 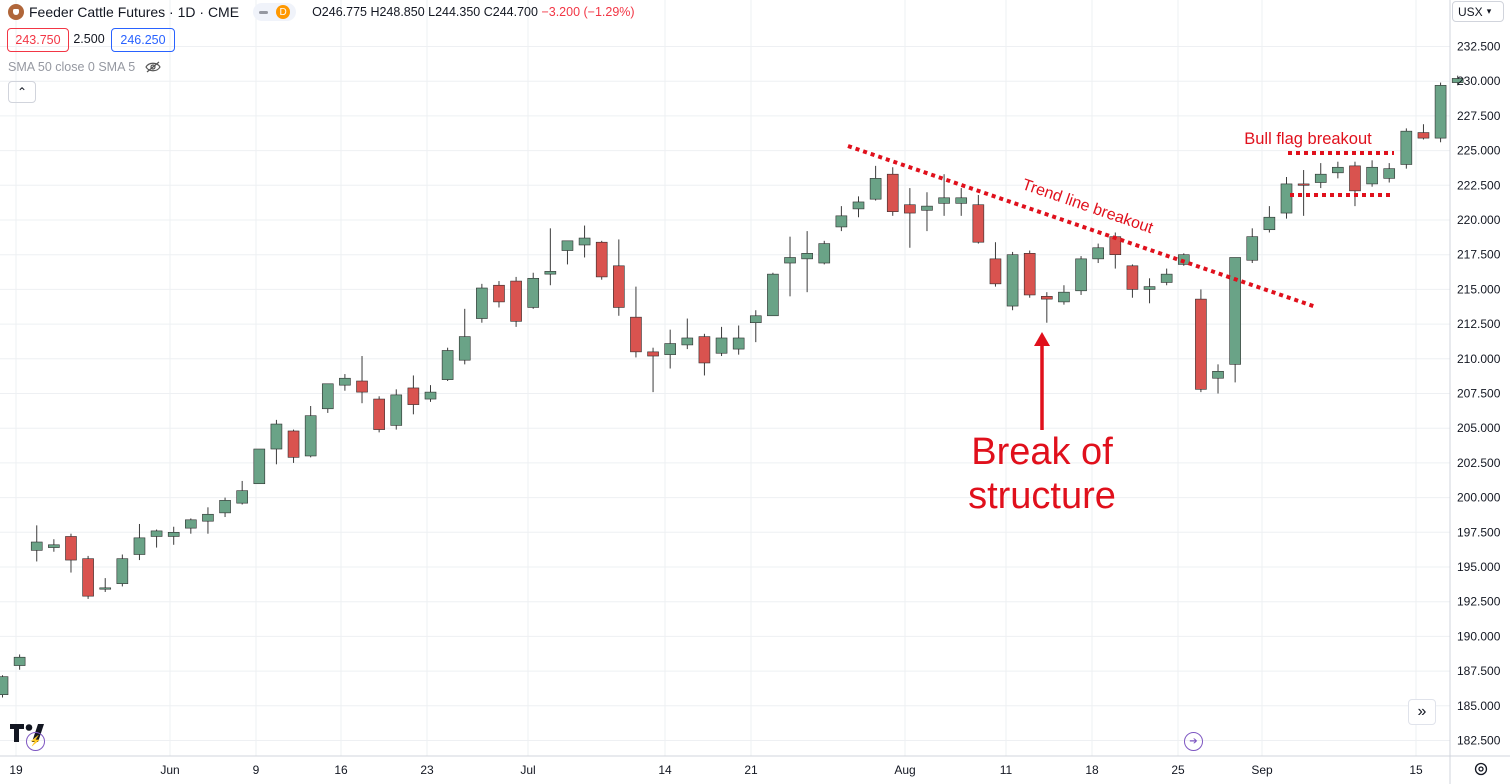 What do you see at coordinates (1479, 324) in the screenshot?
I see `price-tick-label: 212.500` at bounding box center [1479, 324].